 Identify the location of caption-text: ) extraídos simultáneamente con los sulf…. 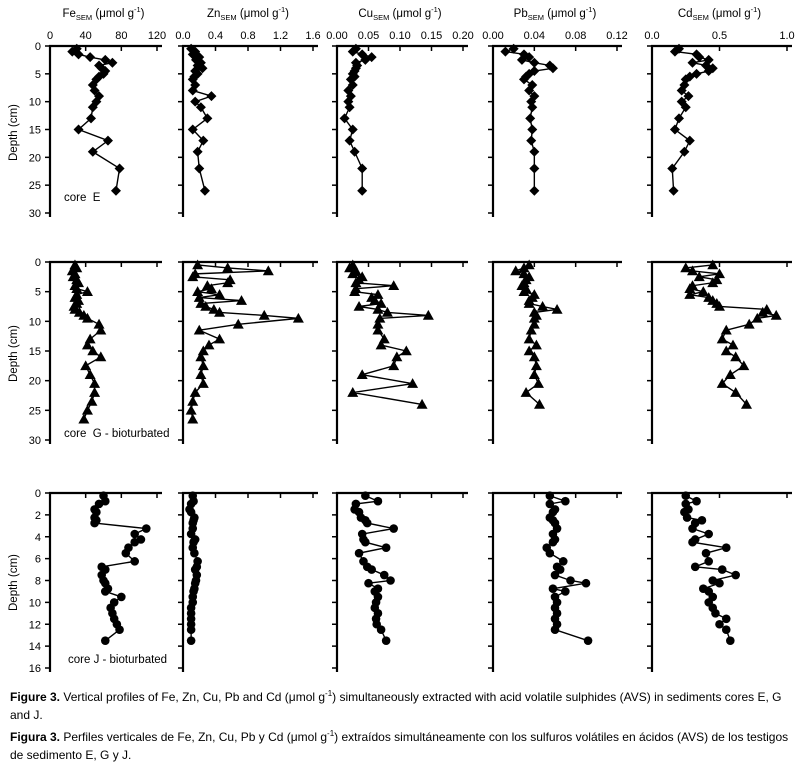
(399, 746).